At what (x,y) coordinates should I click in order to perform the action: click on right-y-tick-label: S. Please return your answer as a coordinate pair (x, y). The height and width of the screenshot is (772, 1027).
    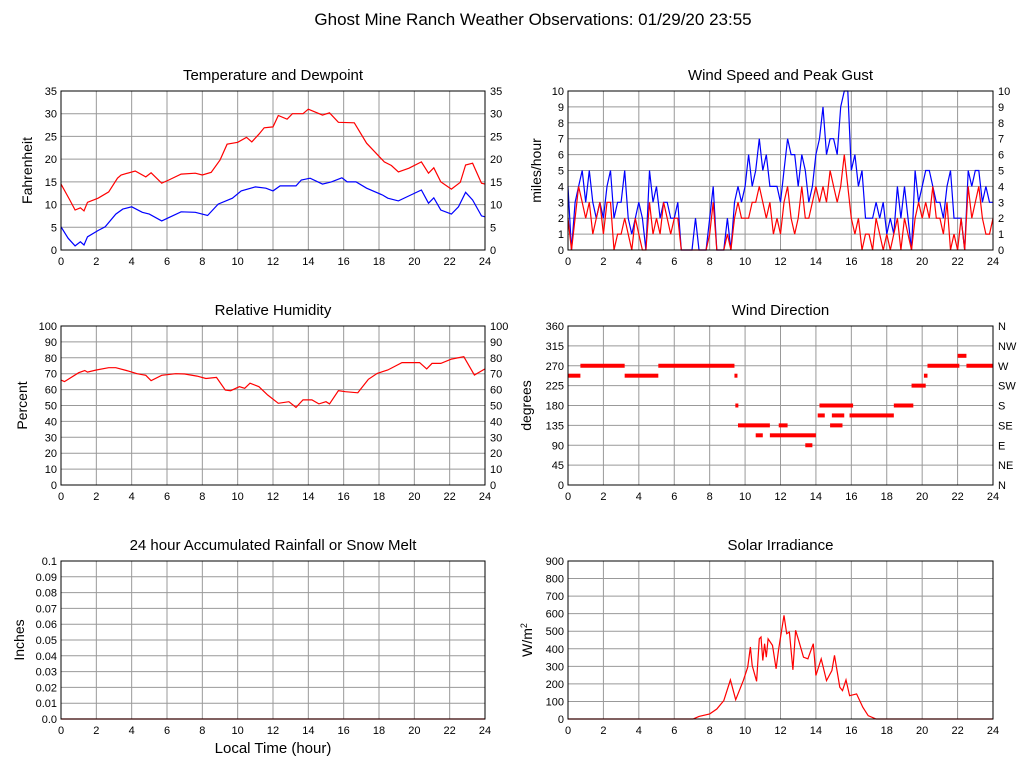
    Looking at the image, I should click on (1001, 407).